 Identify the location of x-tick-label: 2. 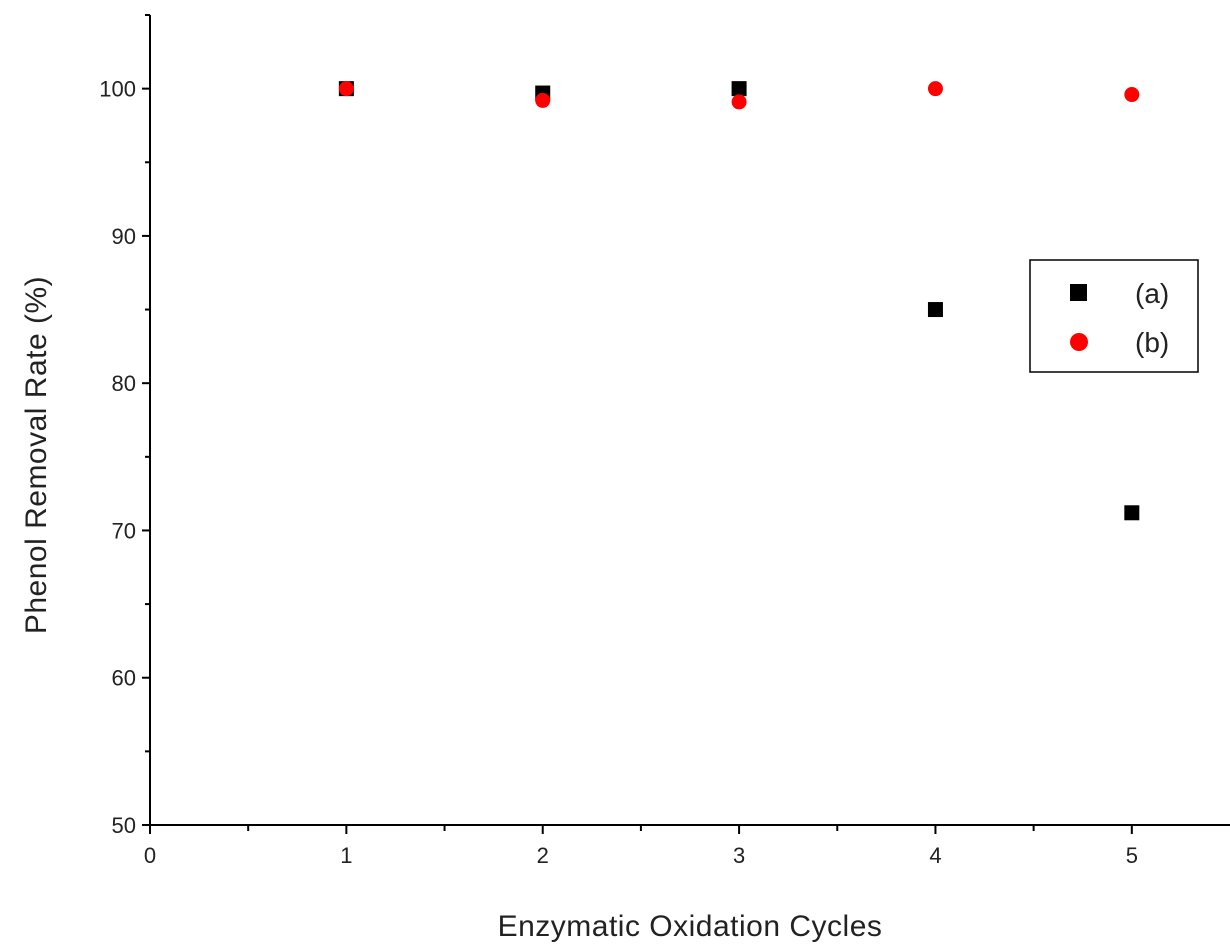
(543, 855).